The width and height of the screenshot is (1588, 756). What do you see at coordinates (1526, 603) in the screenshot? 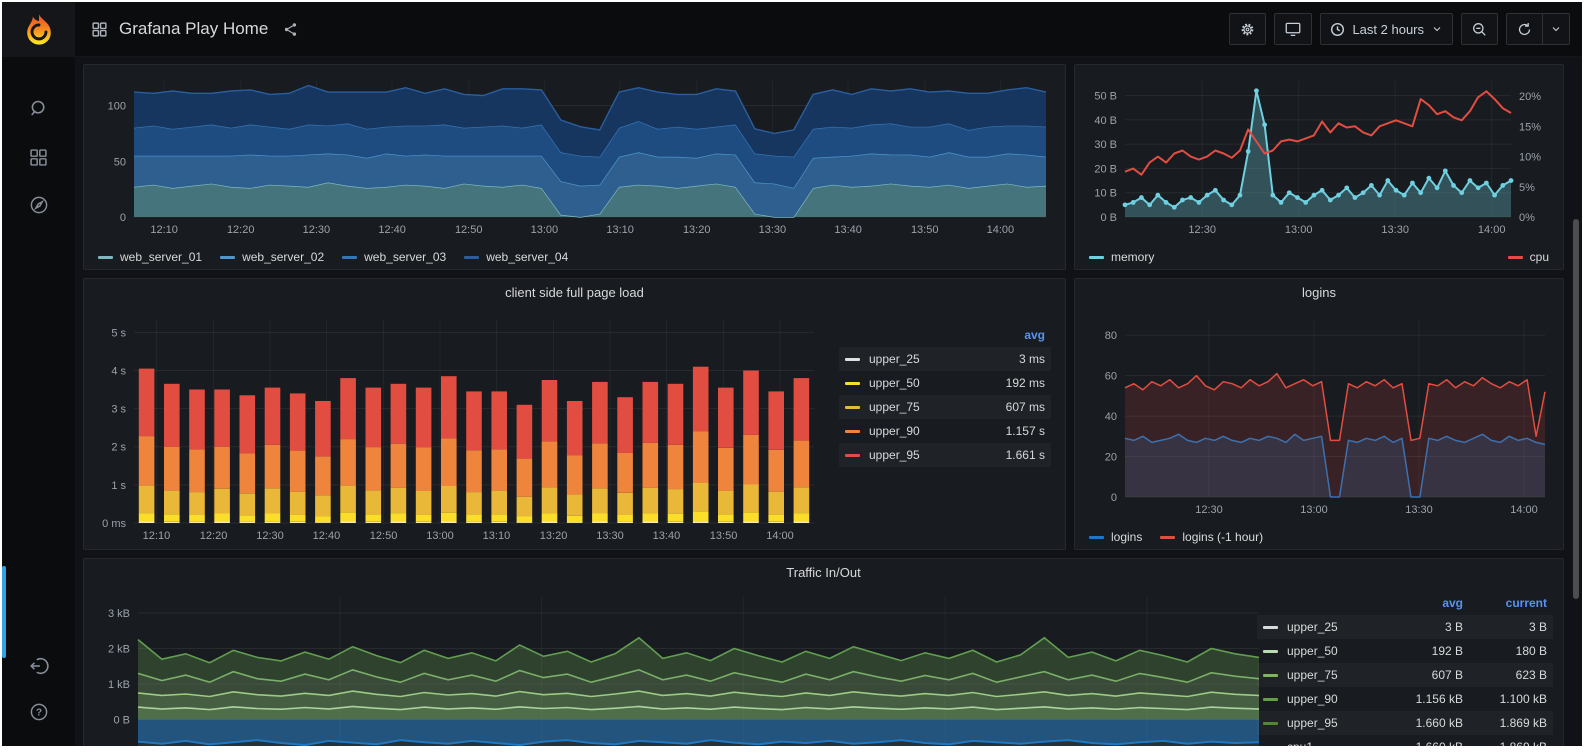
I see `legend-sort-current: current` at bounding box center [1526, 603].